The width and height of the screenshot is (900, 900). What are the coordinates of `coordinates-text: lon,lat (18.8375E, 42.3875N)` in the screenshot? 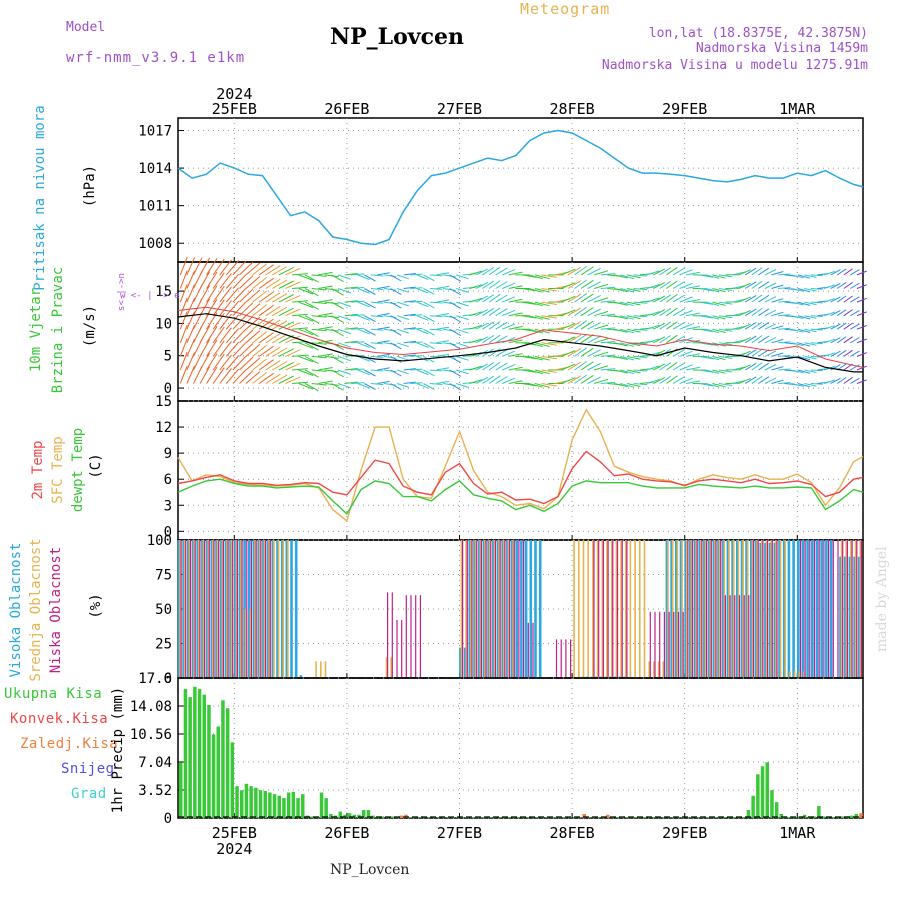 It's located at (758, 33).